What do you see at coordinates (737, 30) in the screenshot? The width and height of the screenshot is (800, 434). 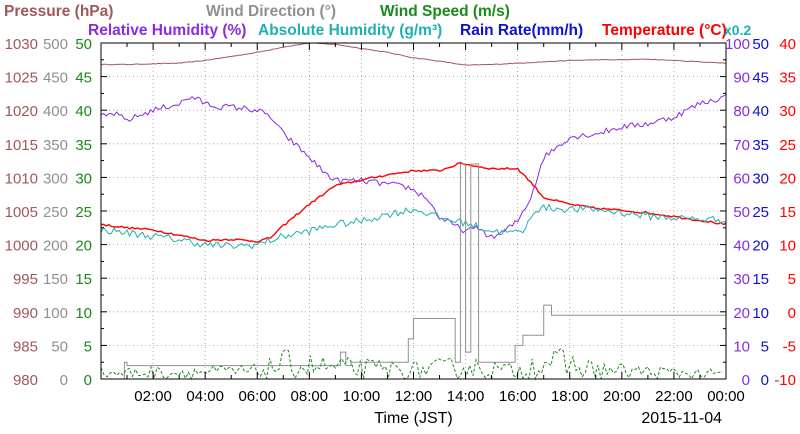 I see `scale-note: x0.2` at bounding box center [737, 30].